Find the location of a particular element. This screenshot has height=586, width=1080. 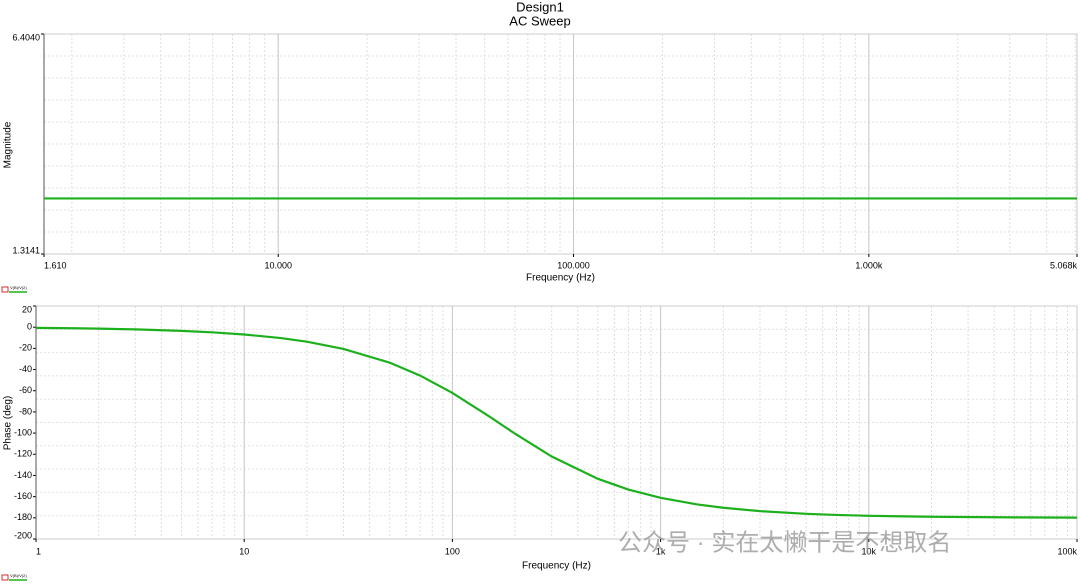

x-tick-label: 10 is located at coordinates (244, 551).